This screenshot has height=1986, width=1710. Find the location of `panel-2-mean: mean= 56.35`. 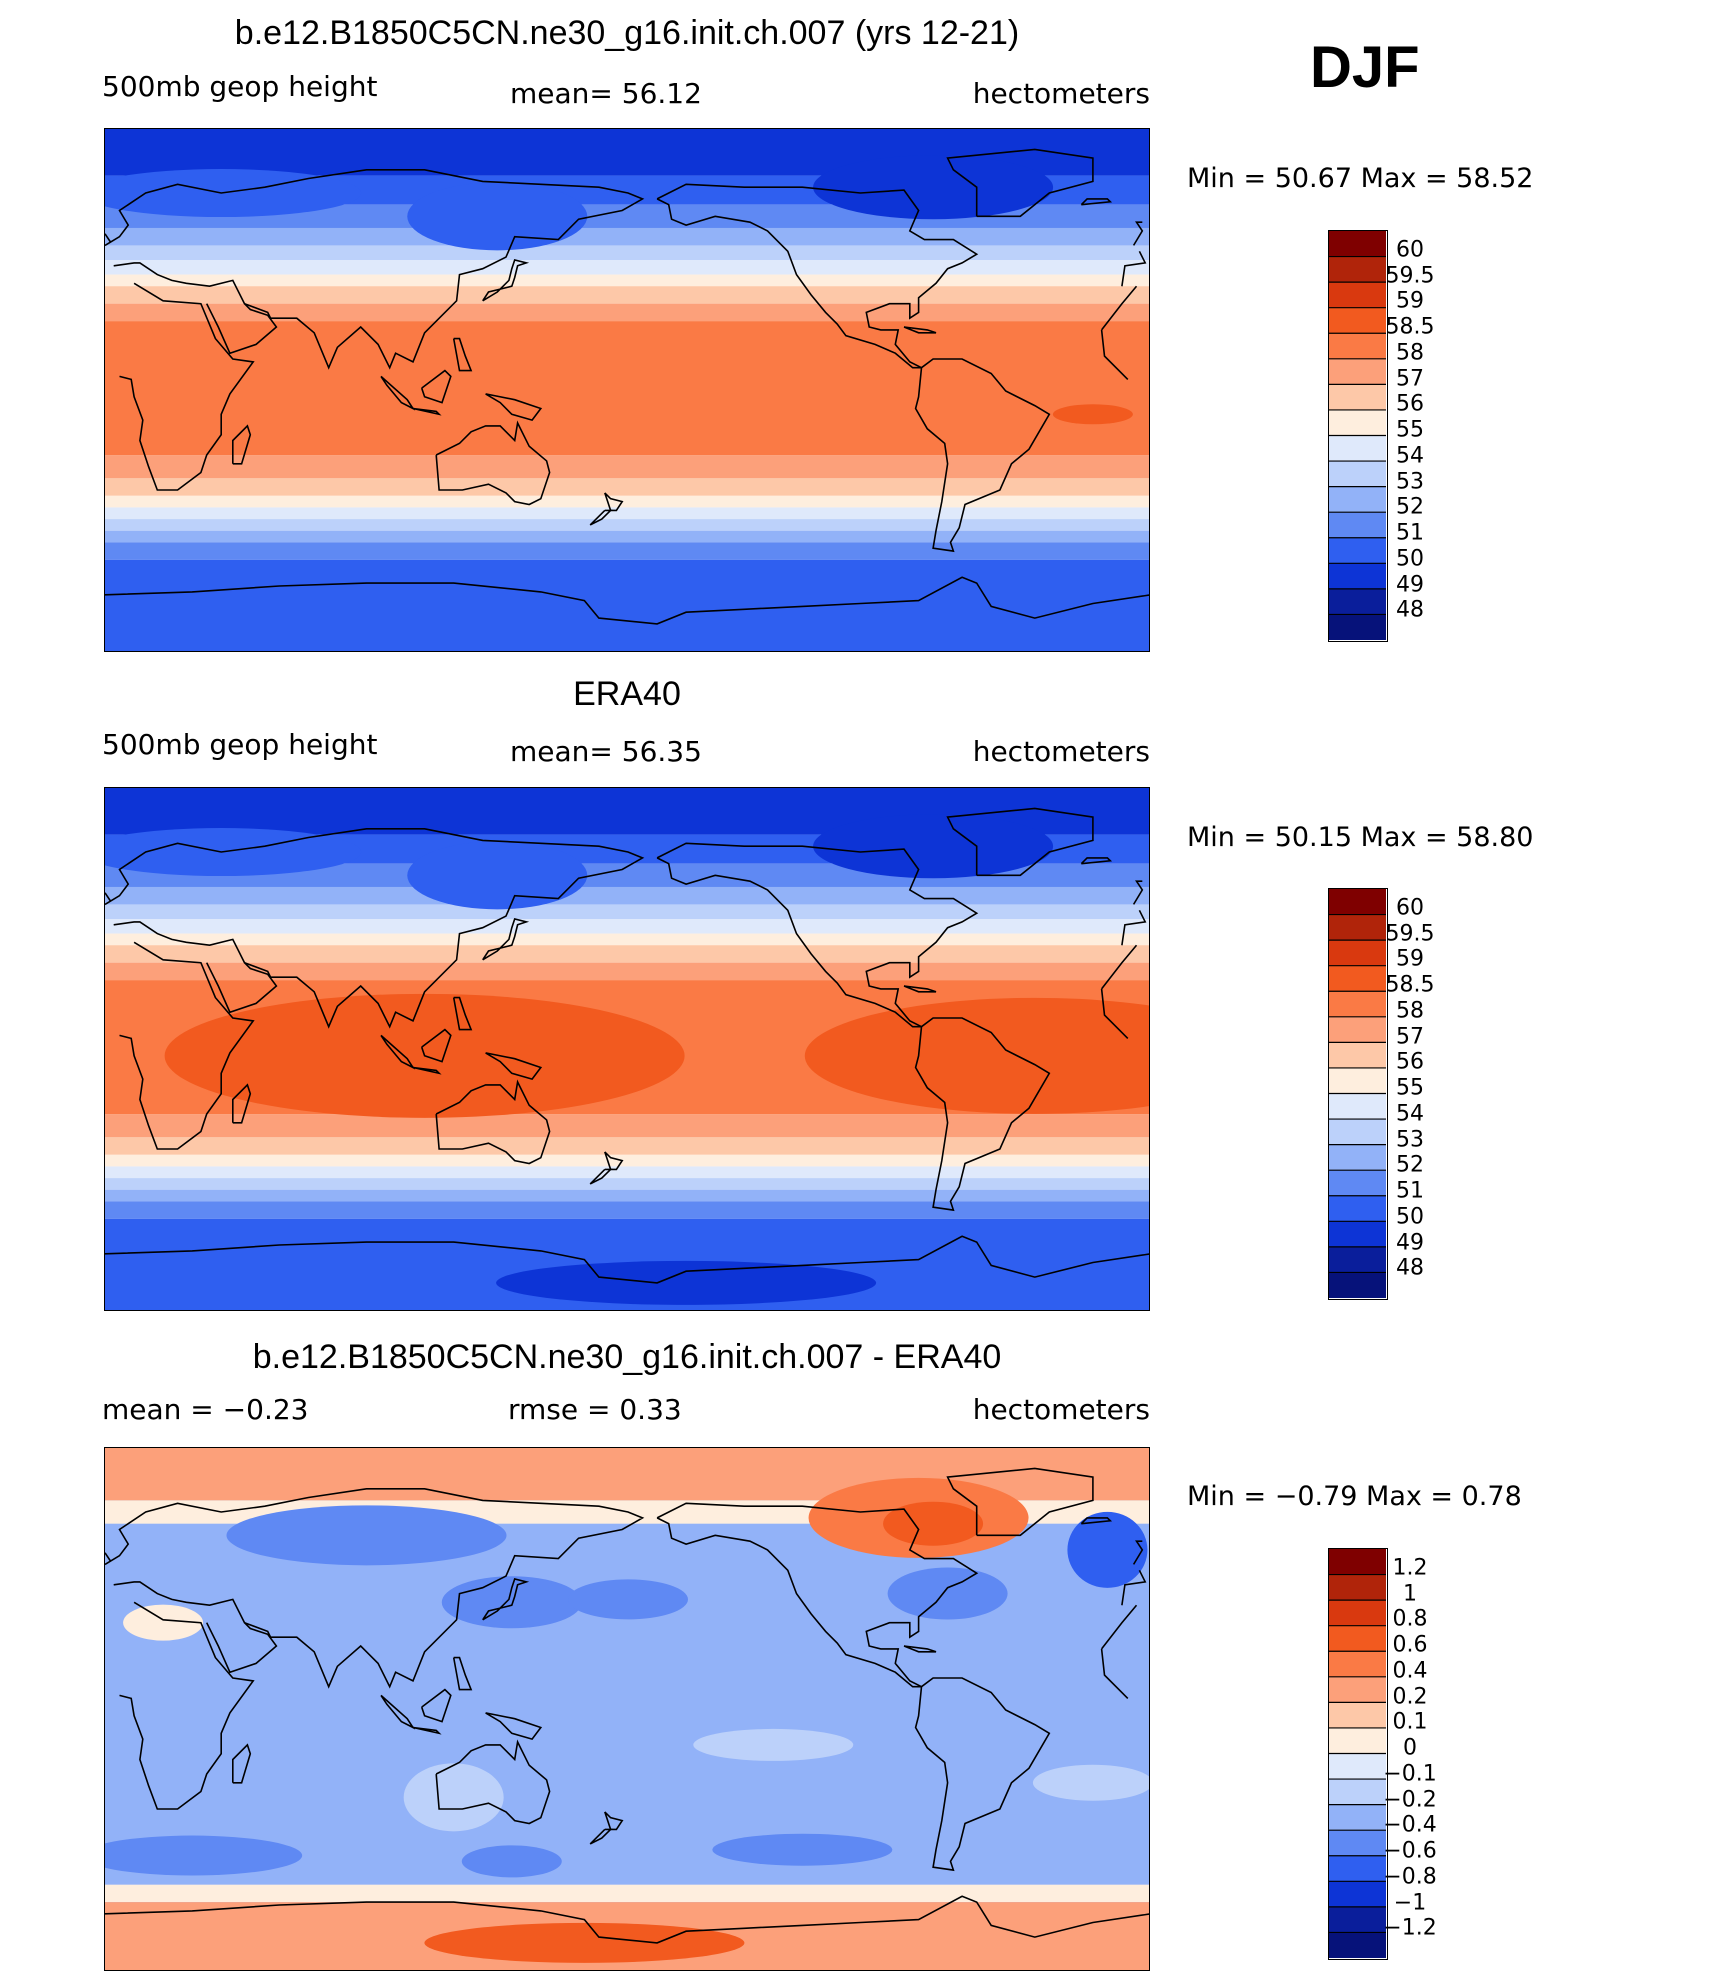

panel-2-mean: mean= 56.35 is located at coordinates (606, 751).